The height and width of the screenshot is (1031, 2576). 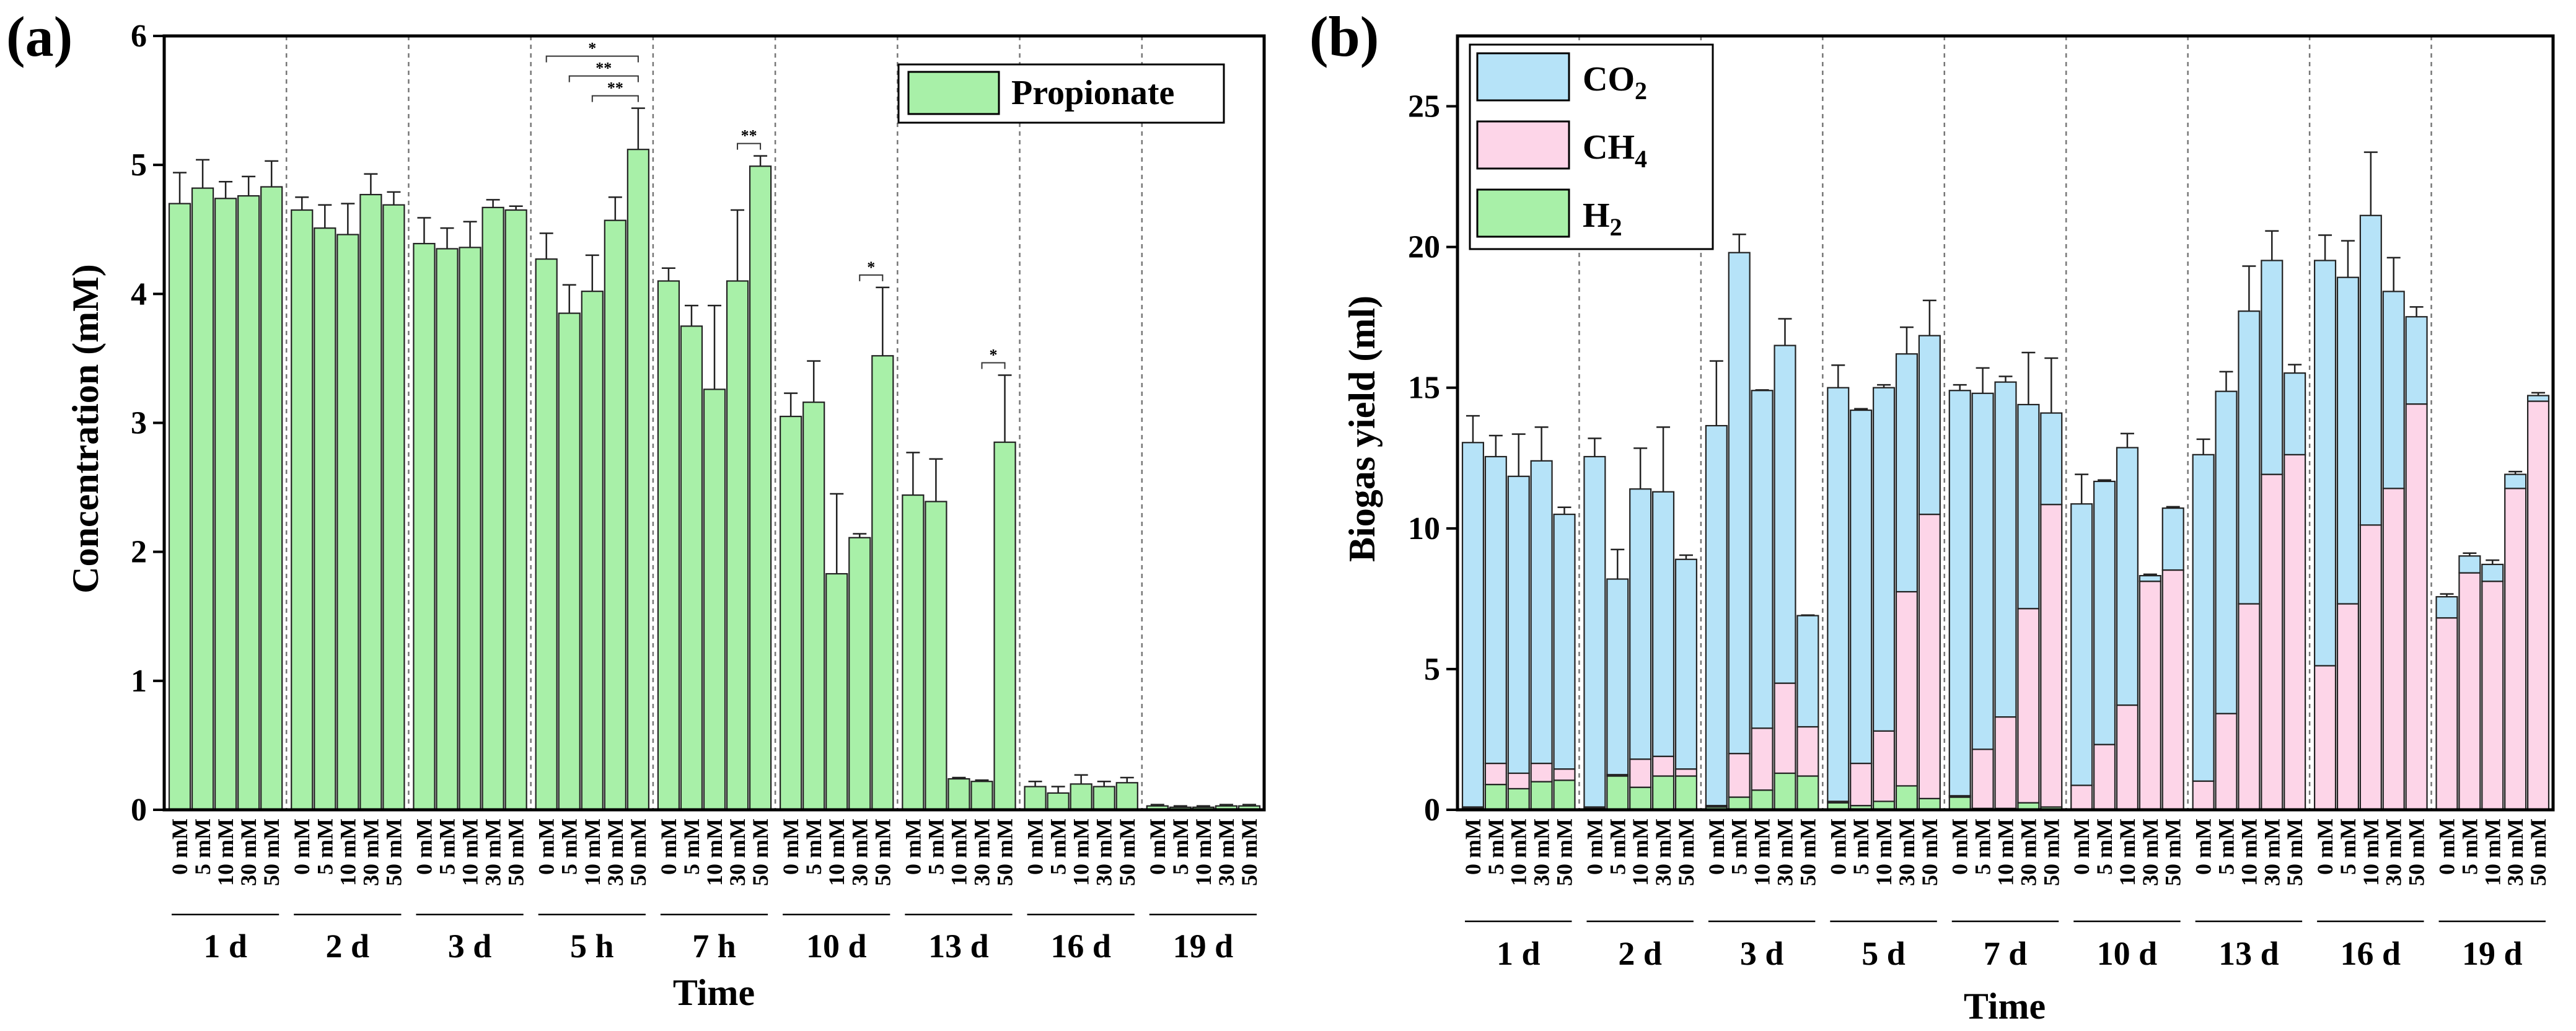 What do you see at coordinates (1884, 953) in the screenshot?
I see `b-group-label-5-d: 5 d` at bounding box center [1884, 953].